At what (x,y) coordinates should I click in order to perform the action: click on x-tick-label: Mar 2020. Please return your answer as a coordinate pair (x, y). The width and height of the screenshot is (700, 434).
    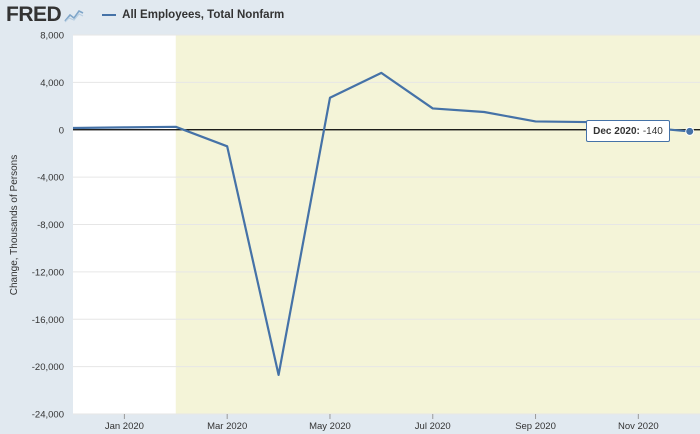
    Looking at the image, I should click on (227, 426).